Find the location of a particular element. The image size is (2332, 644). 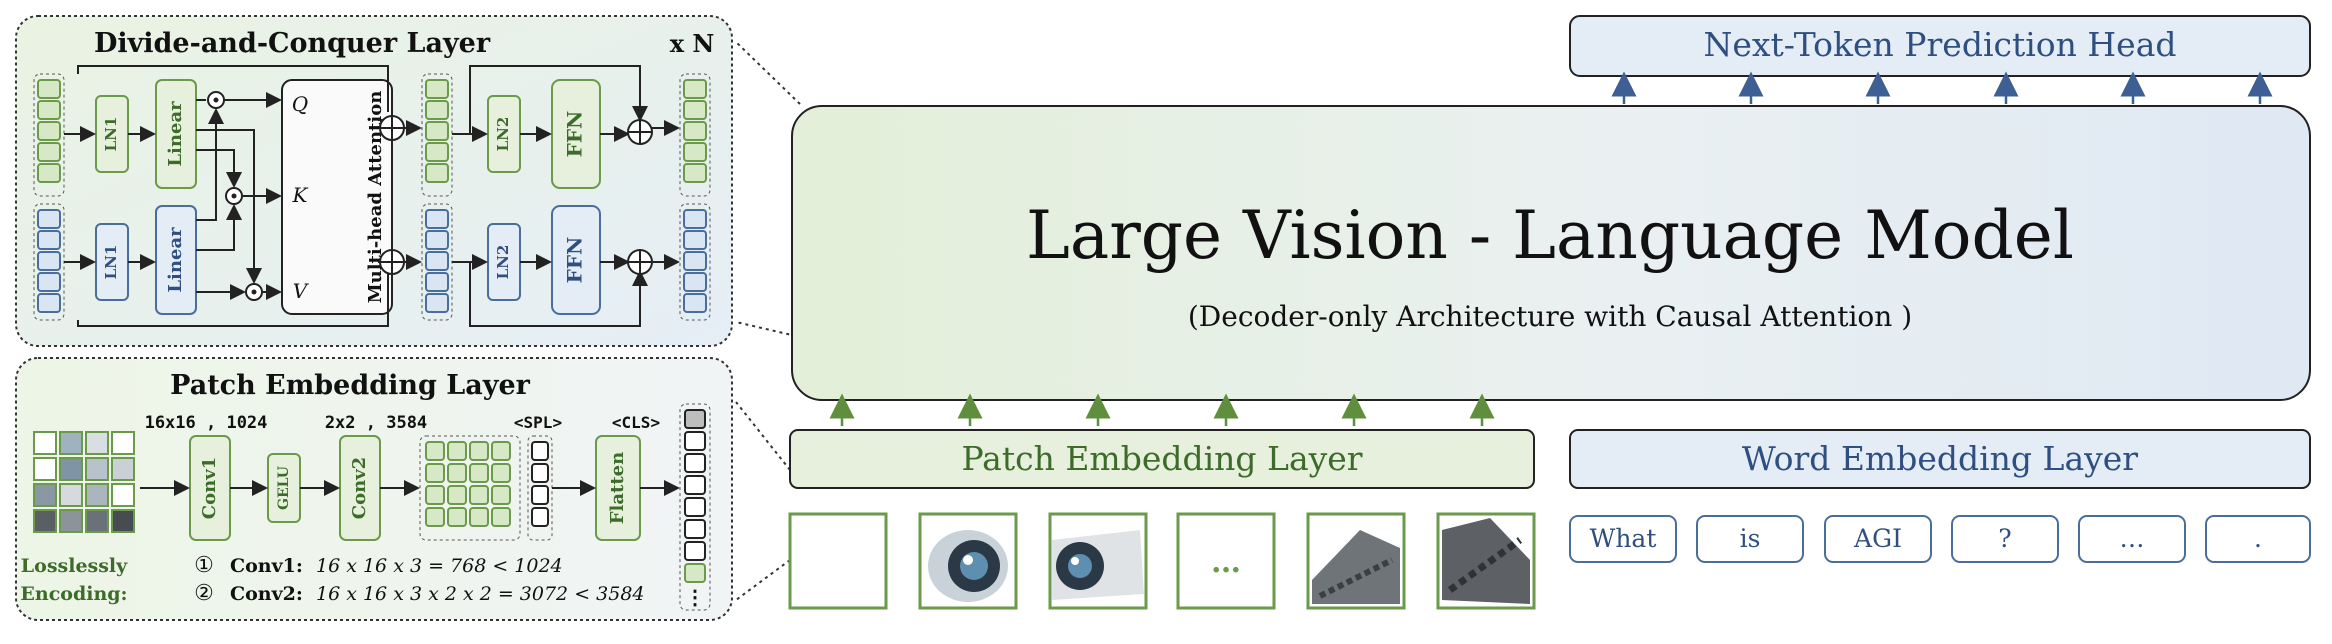

patch-embedding-label: Patch Embedding Layer is located at coordinates (1161, 458).